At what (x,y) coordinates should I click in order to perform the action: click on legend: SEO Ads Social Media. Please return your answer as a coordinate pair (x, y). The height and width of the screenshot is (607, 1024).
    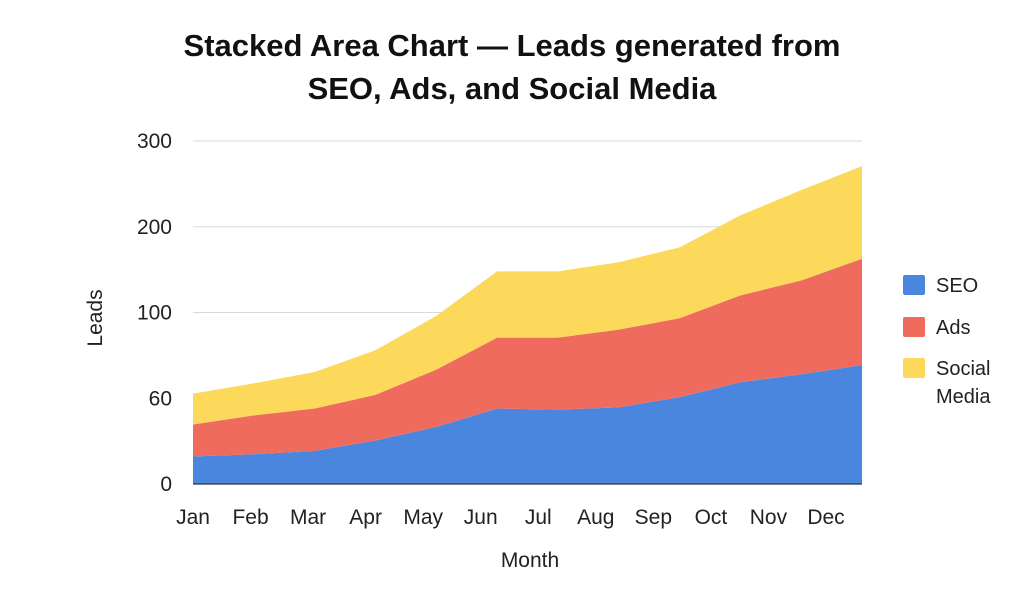
    Looking at the image, I should click on (947, 341).